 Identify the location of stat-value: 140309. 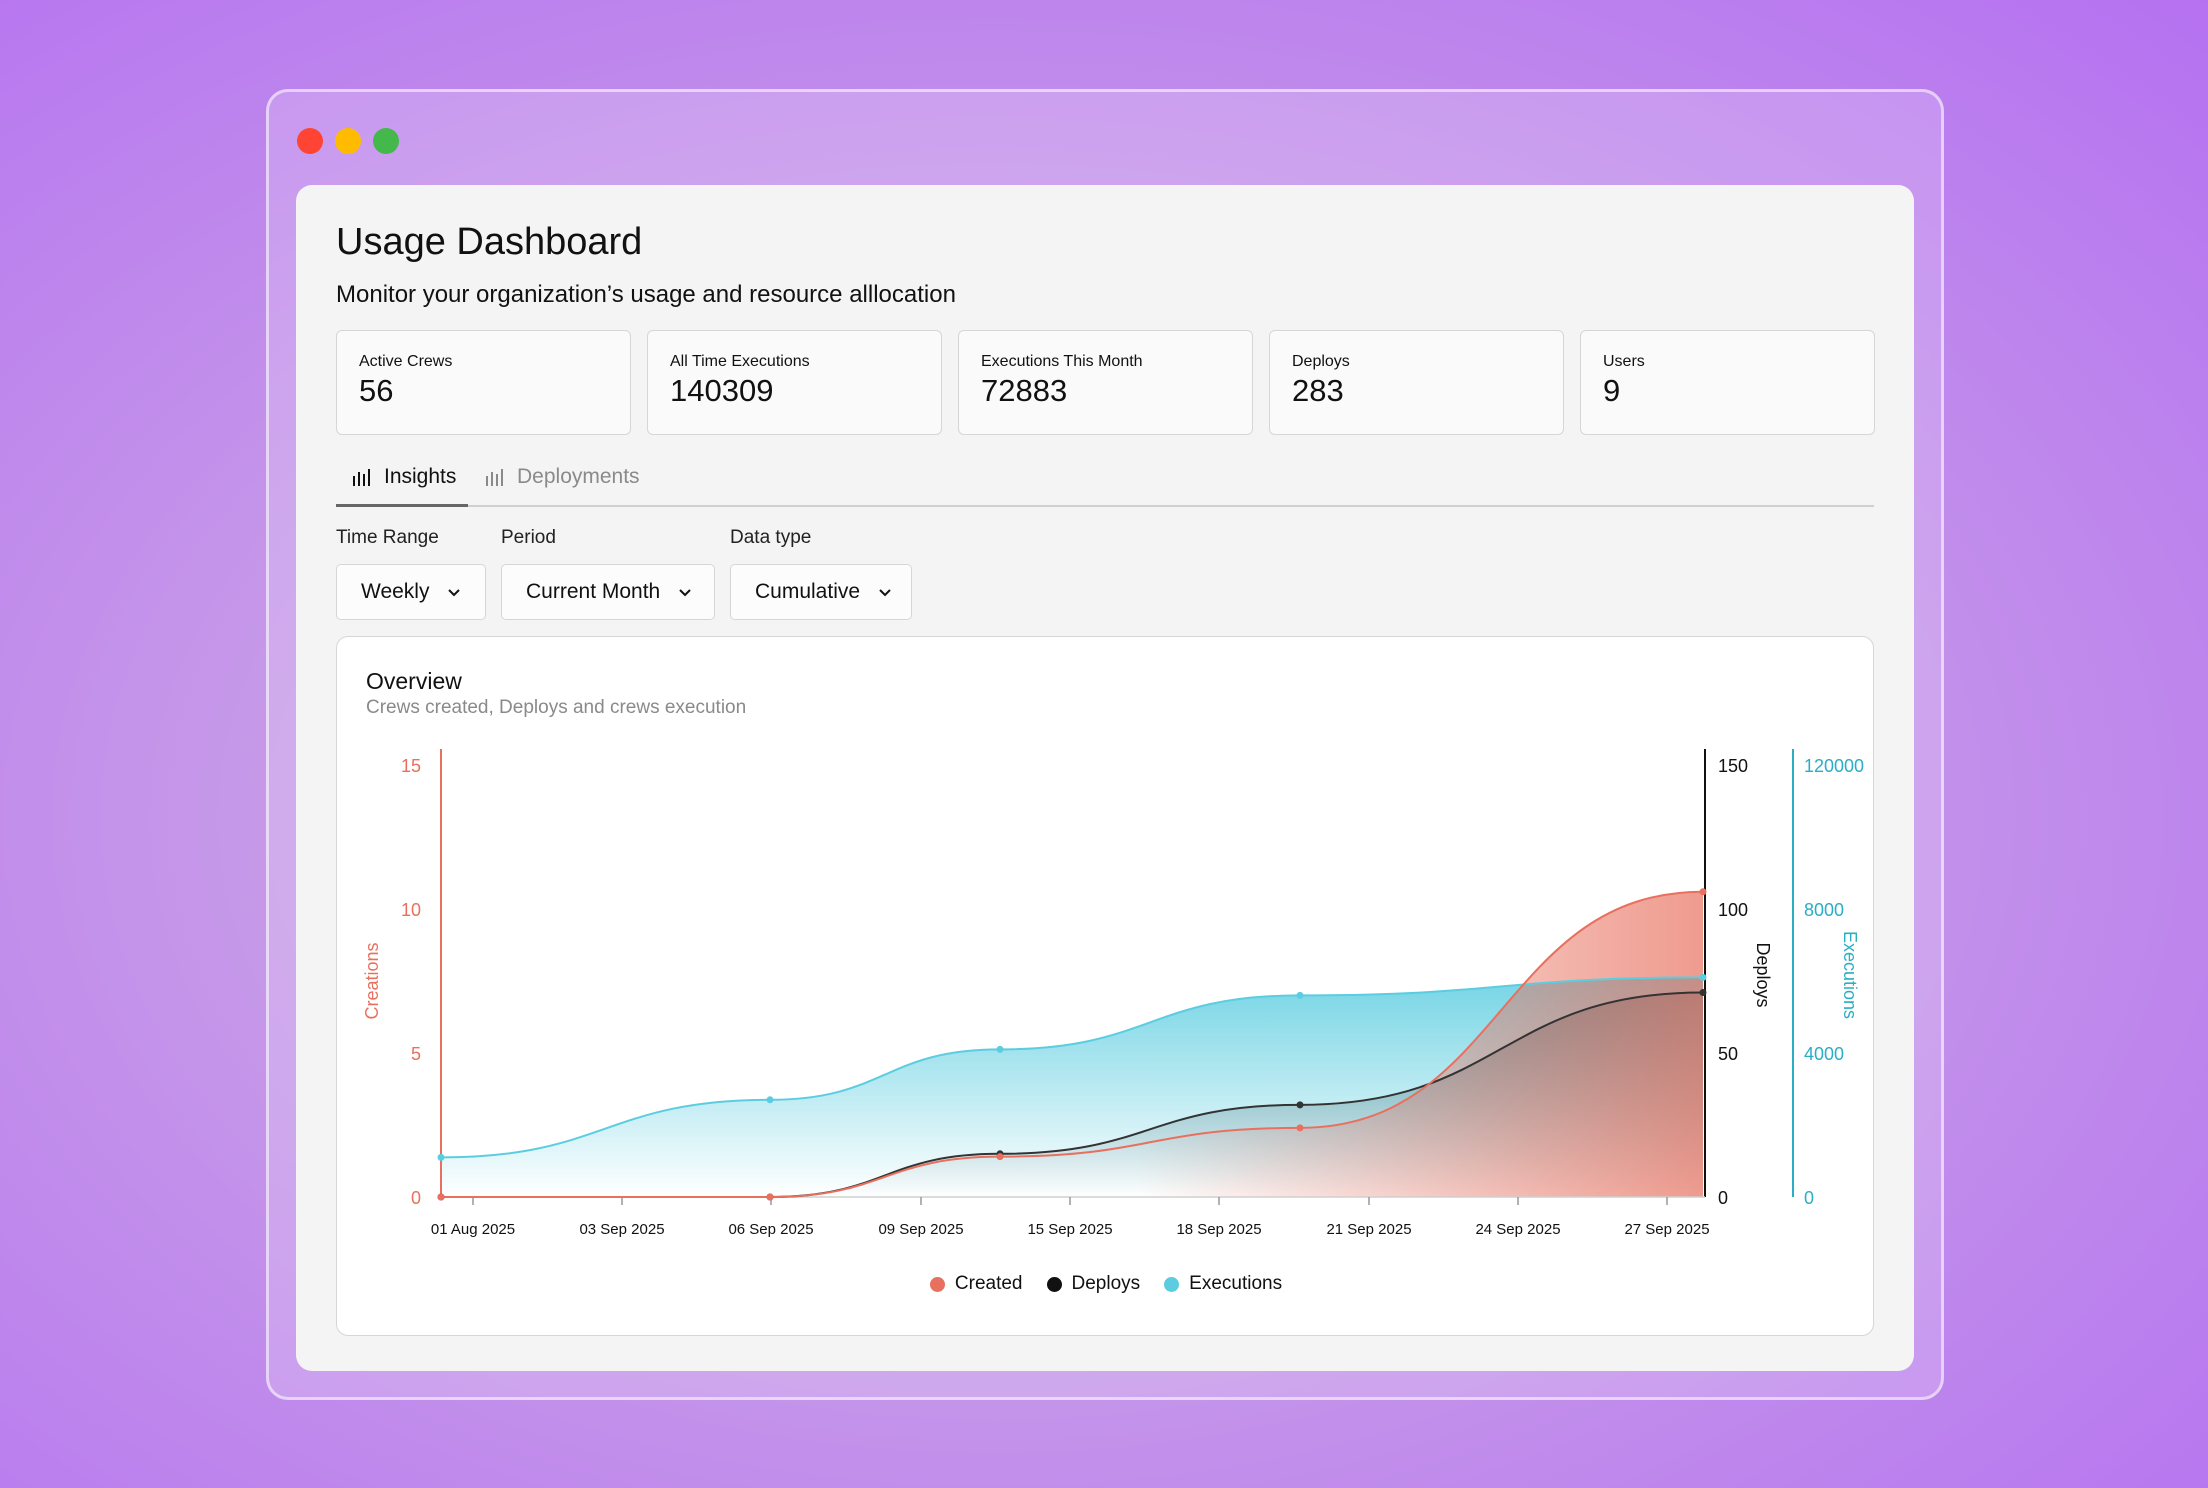
(722, 390).